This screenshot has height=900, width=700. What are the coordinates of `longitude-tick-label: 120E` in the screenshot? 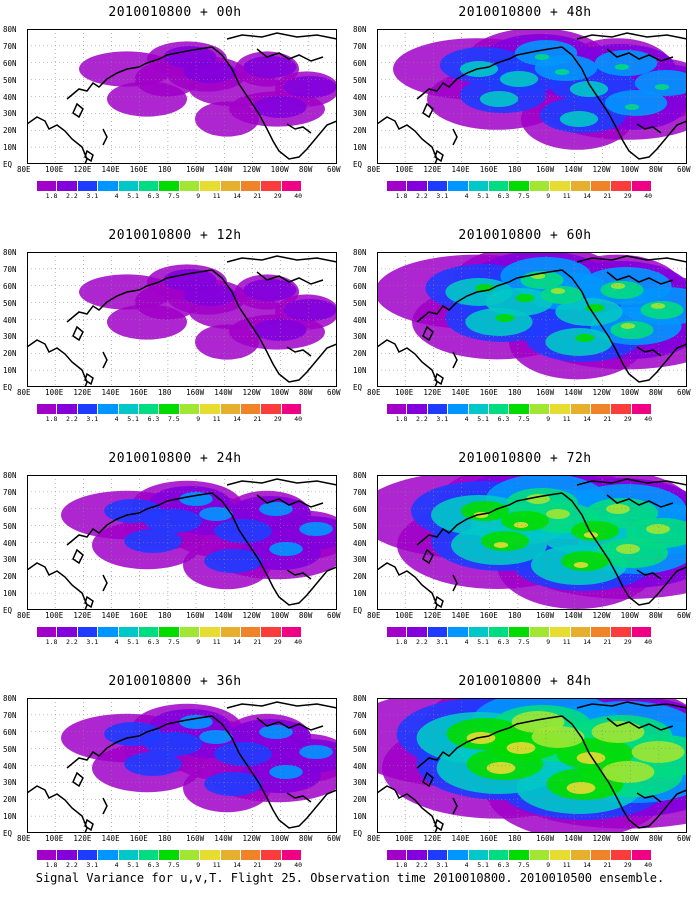 It's located at (82, 169).